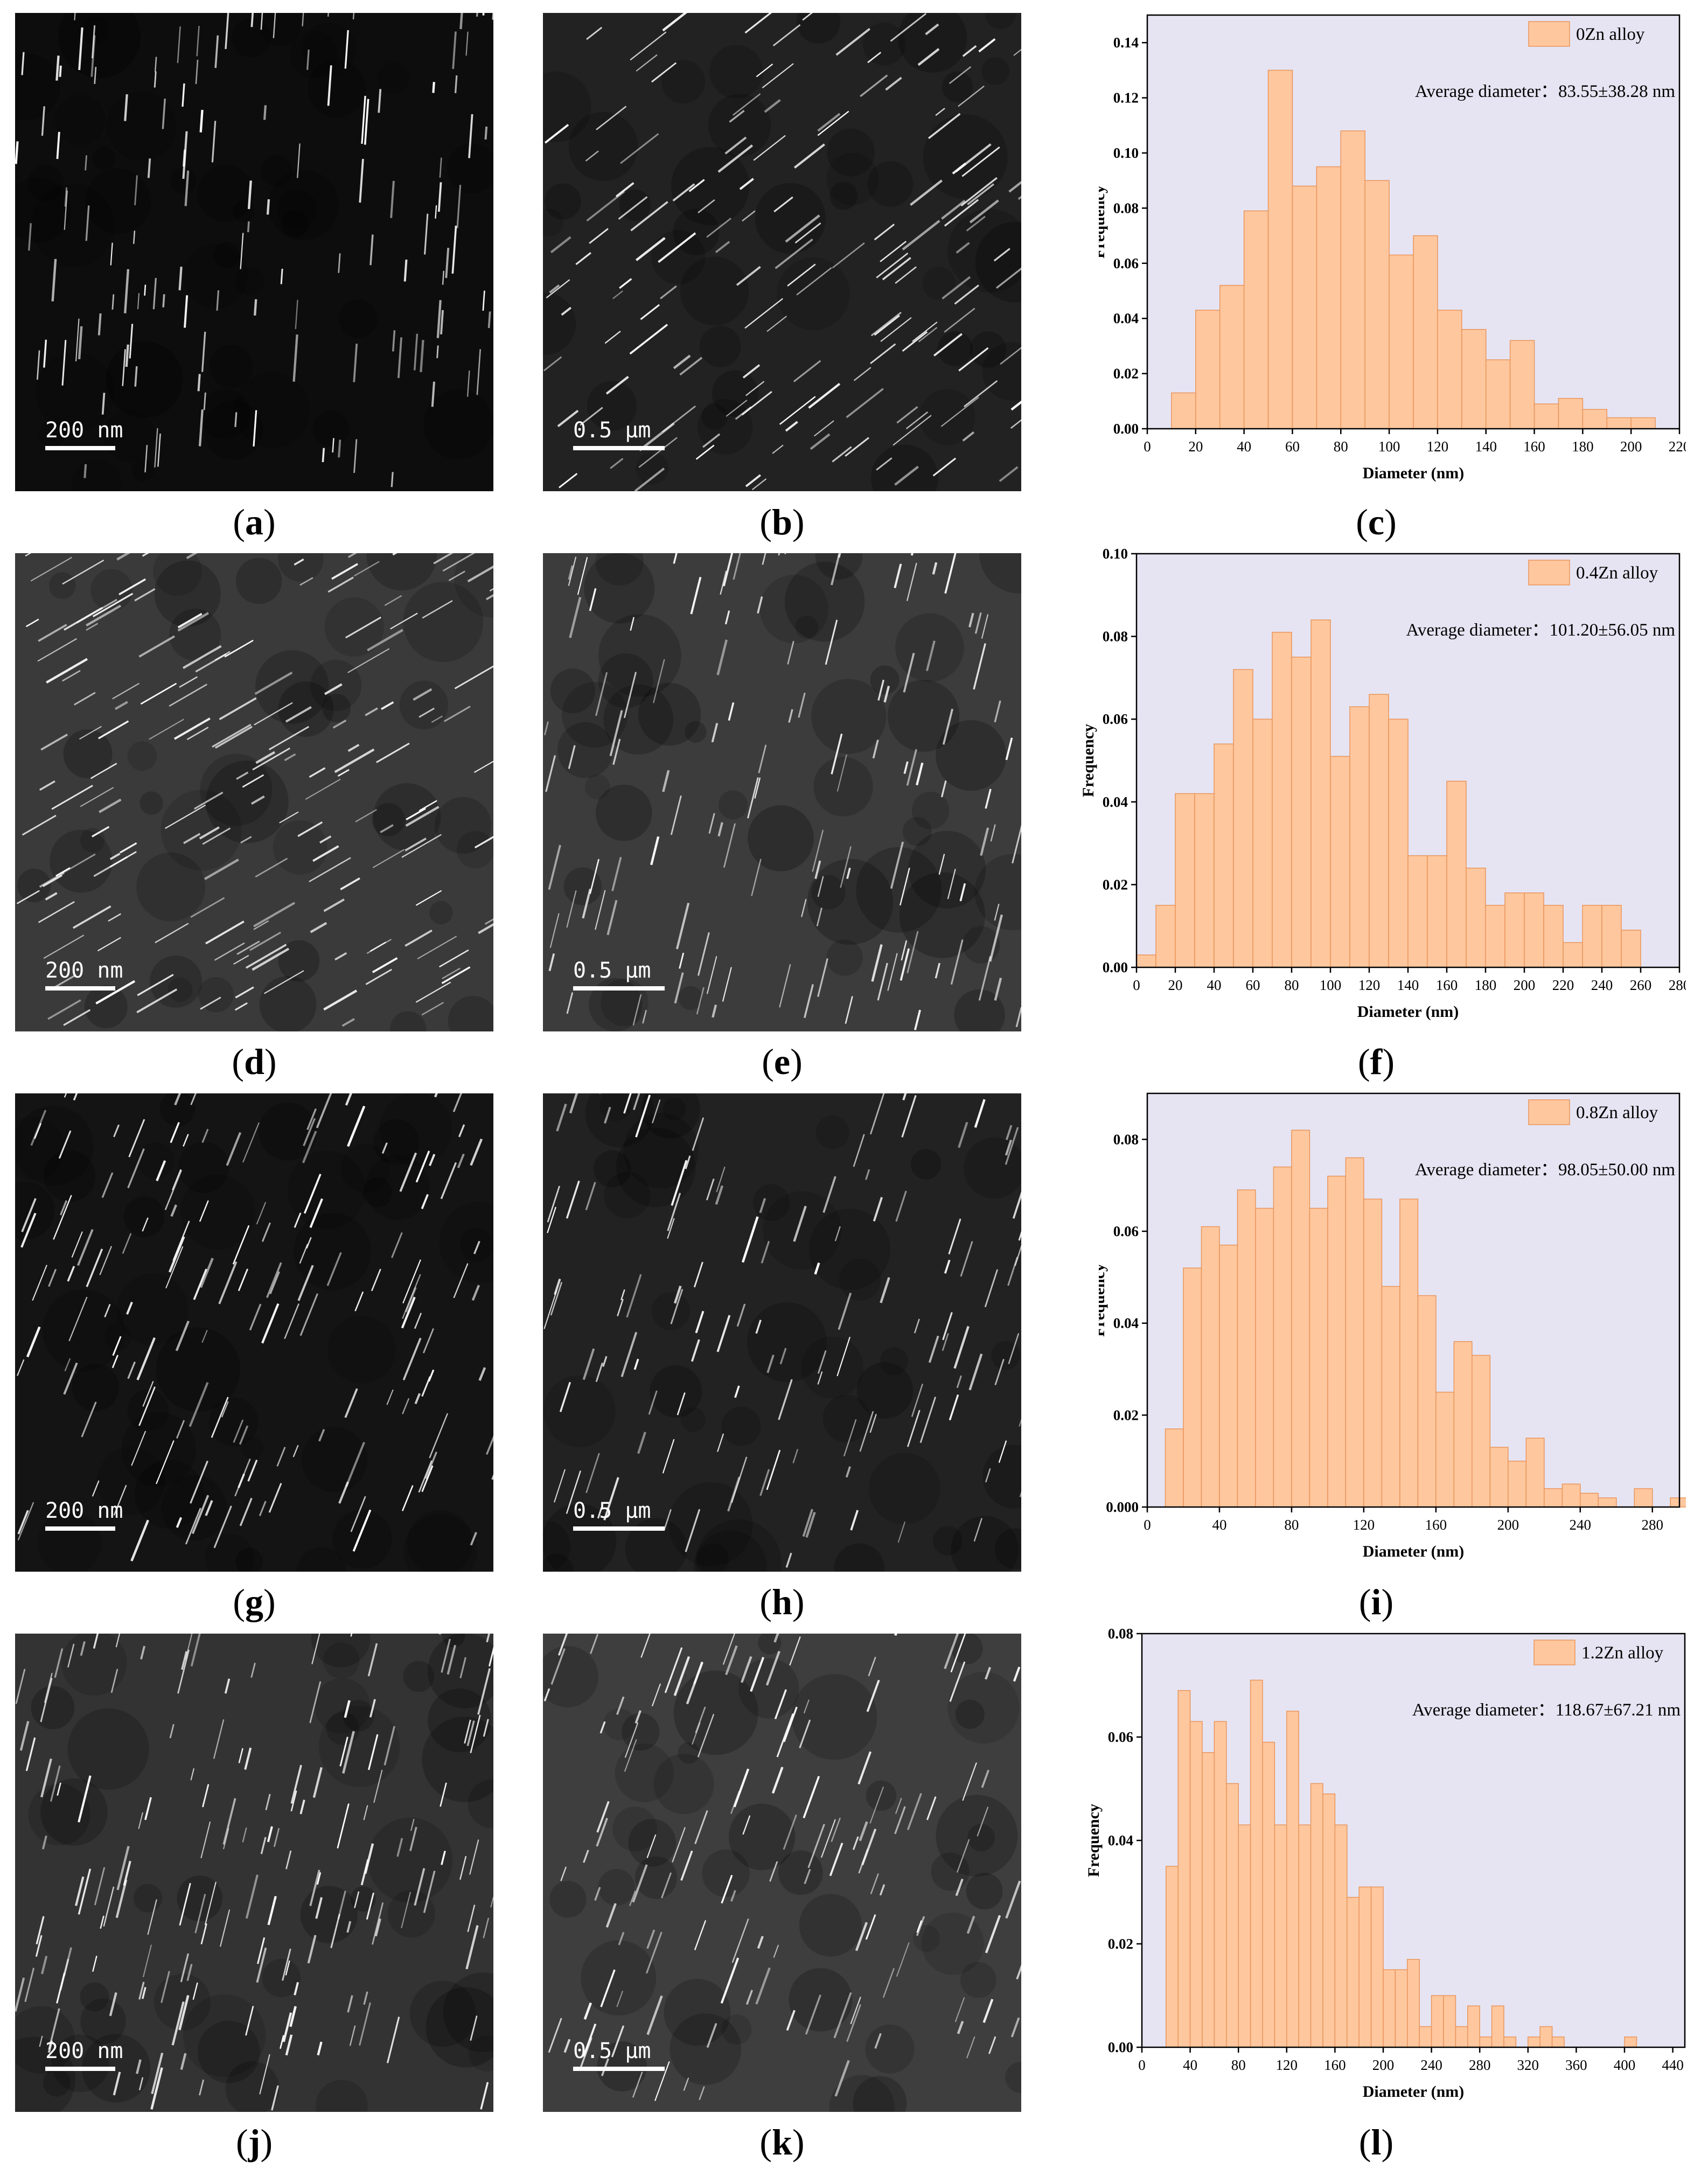 The width and height of the screenshot is (1708, 2183). I want to click on y-tick-label: 0.08, so click(1126, 1139).